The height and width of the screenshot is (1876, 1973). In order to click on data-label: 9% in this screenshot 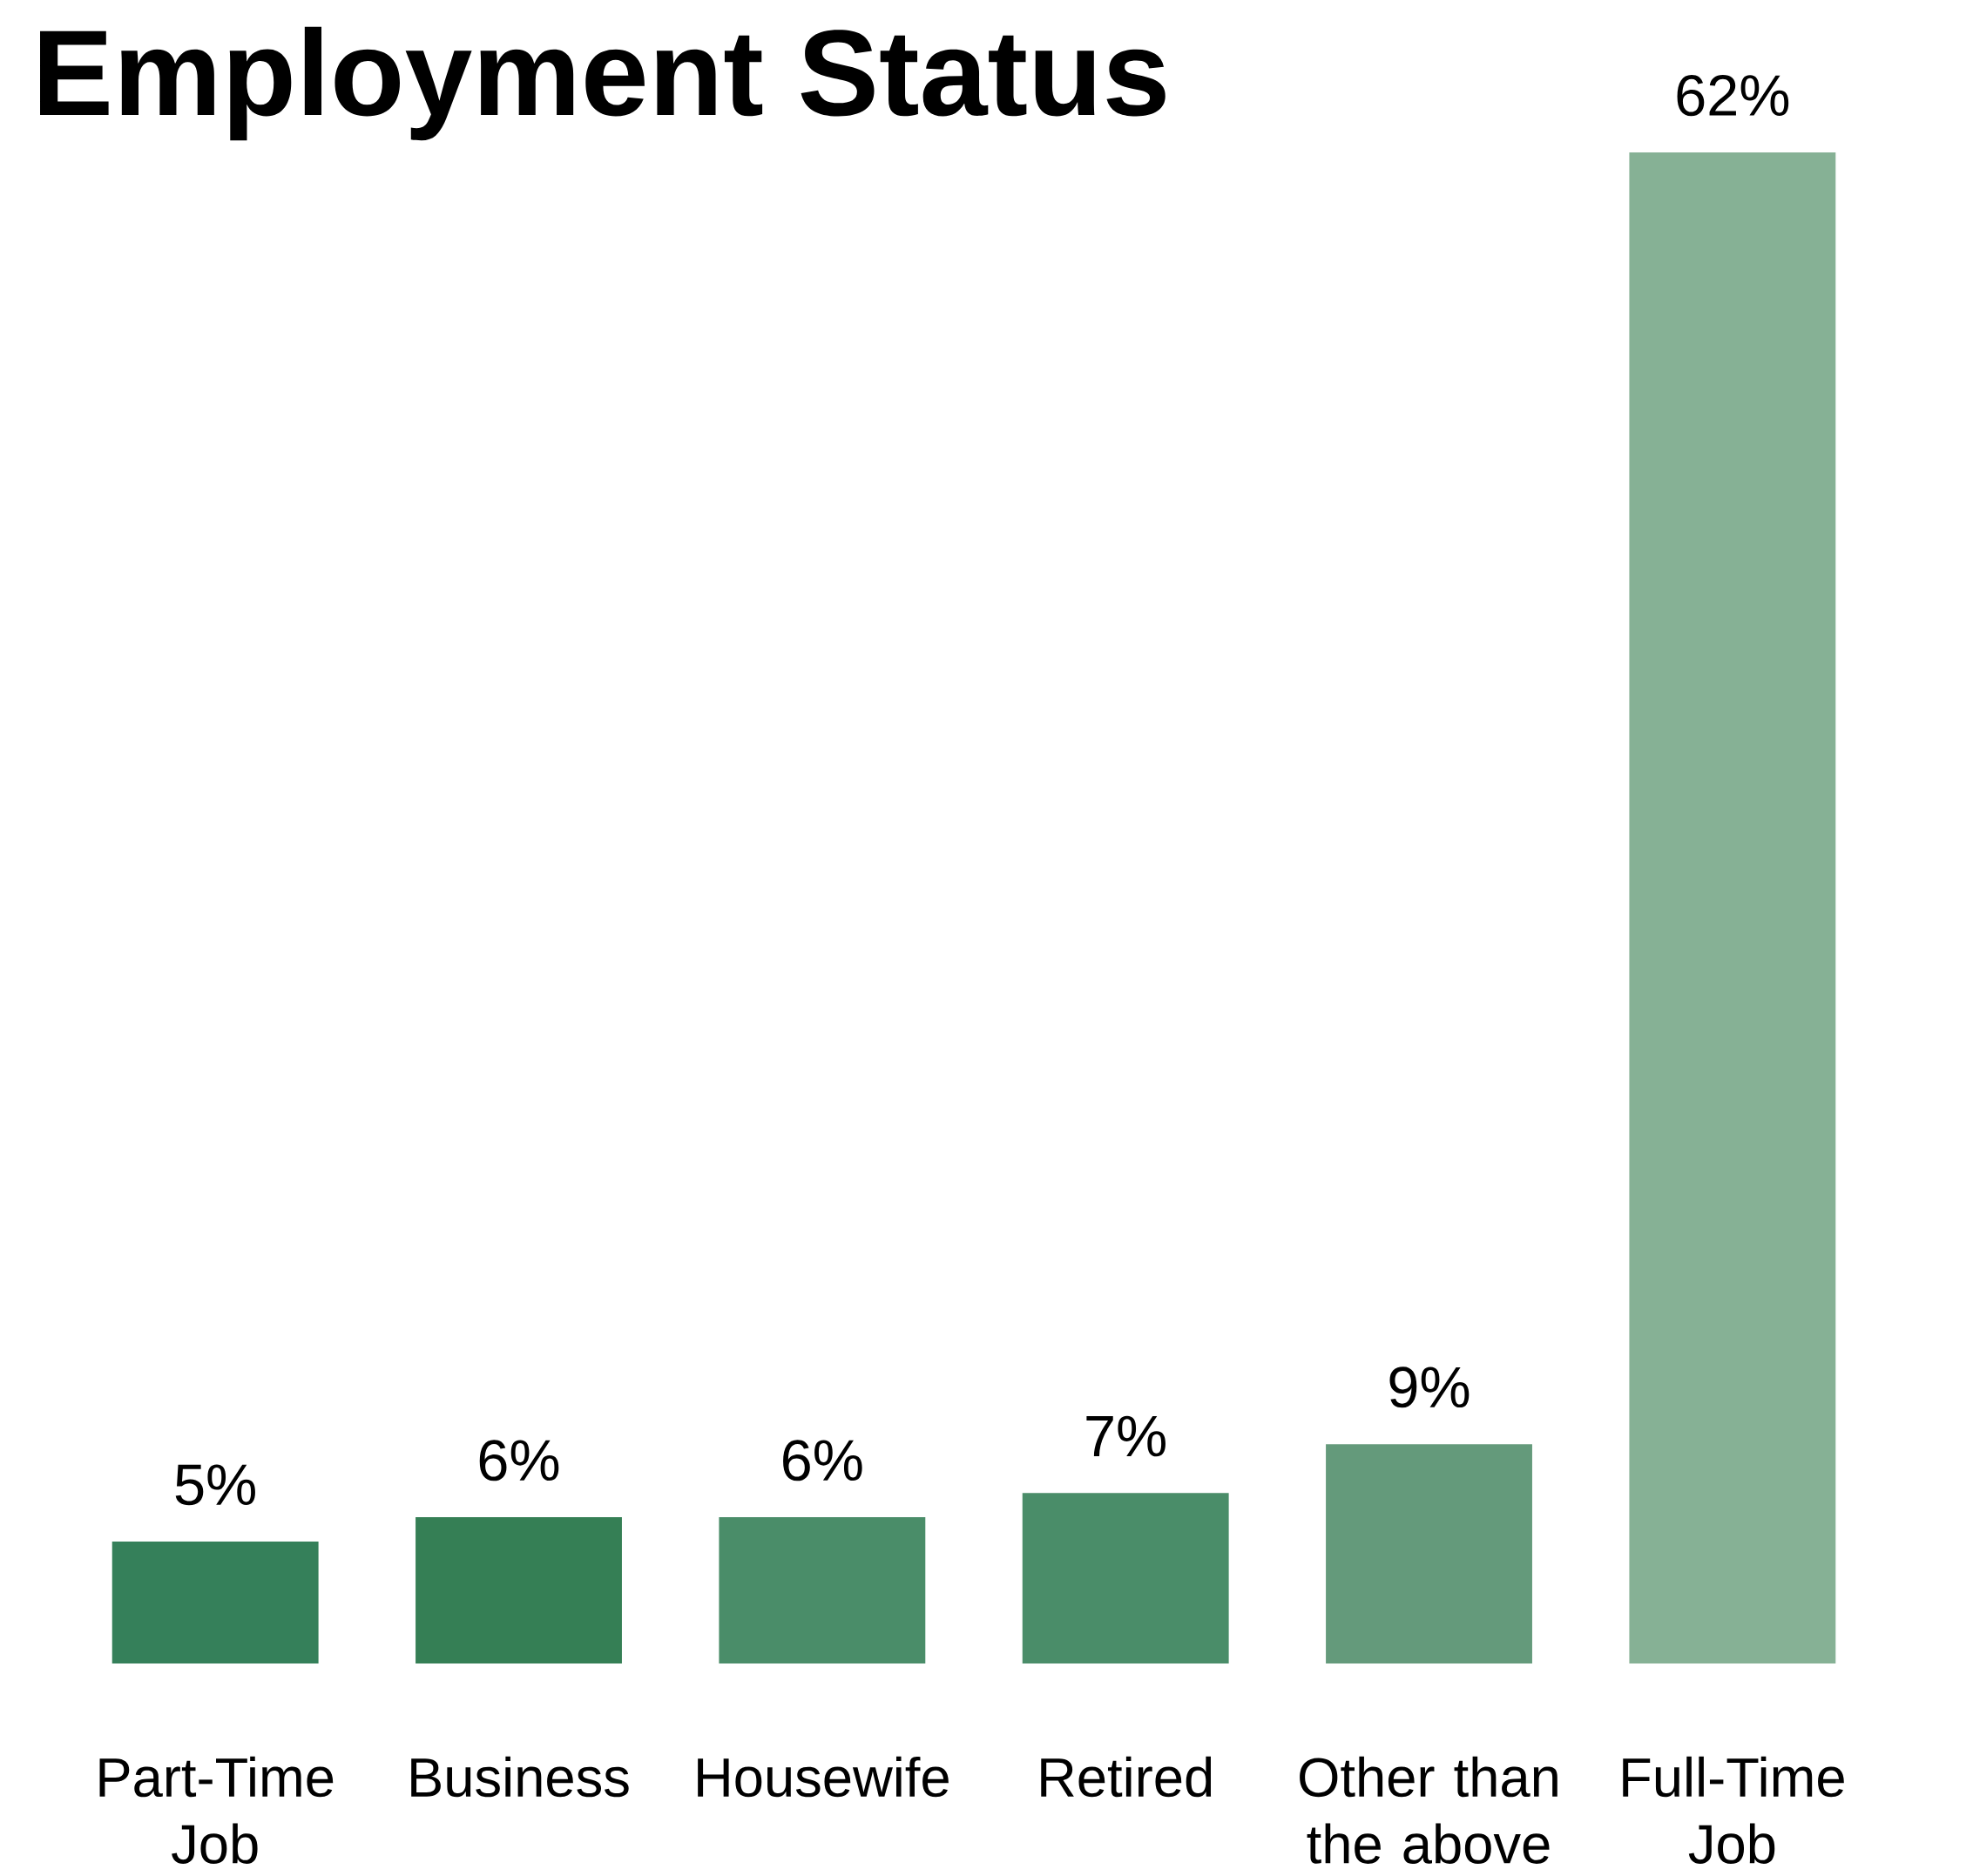, I will do `click(1429, 1387)`.